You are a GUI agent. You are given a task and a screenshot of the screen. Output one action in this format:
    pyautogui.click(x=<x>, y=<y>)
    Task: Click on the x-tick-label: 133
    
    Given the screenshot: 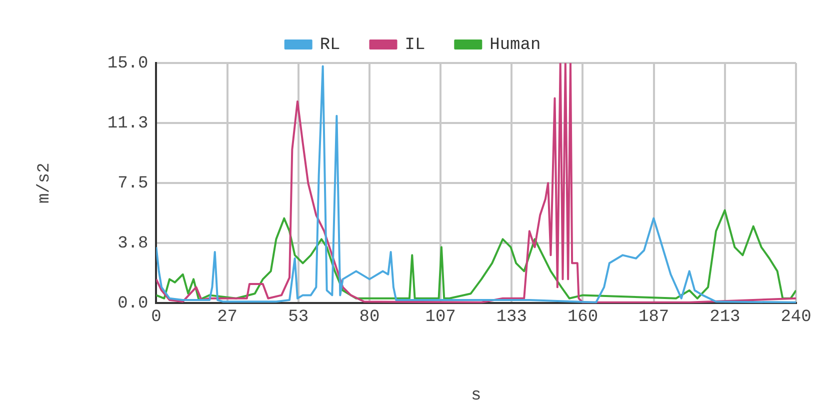 What is the action you would take?
    pyautogui.click(x=511, y=317)
    